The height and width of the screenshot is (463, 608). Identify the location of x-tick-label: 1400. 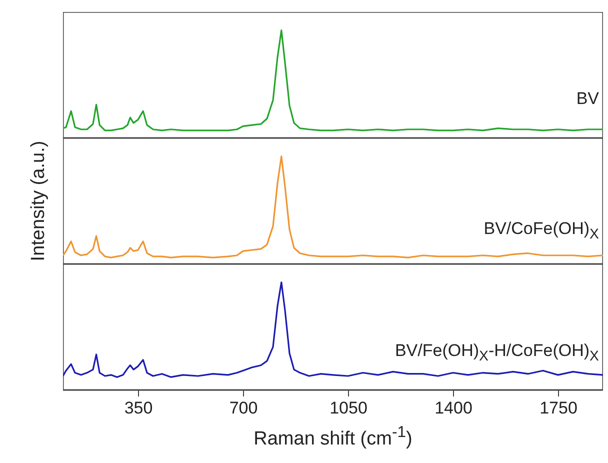
(453, 408).